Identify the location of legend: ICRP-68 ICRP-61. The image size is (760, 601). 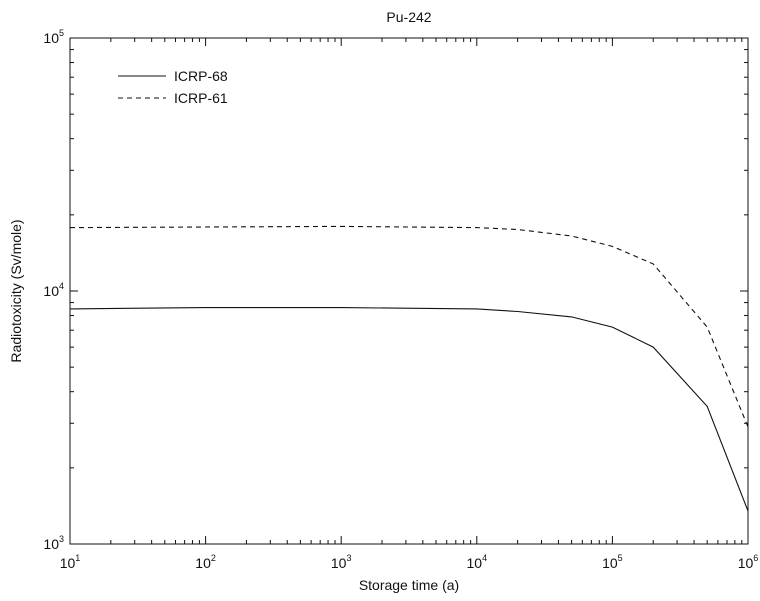
(173, 87).